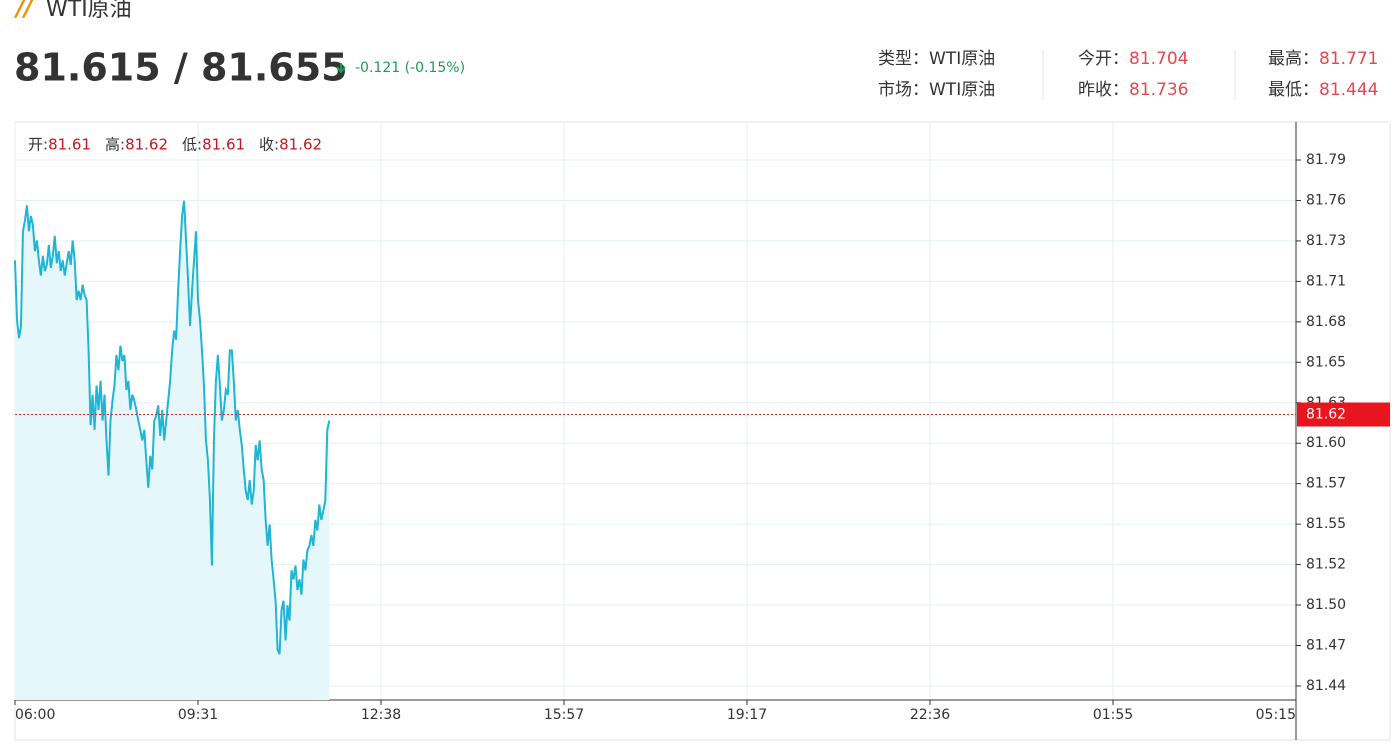 This screenshot has width=1397, height=746. Describe the element at coordinates (747, 715) in the screenshot. I see `x-tick-label: 19:17` at that location.